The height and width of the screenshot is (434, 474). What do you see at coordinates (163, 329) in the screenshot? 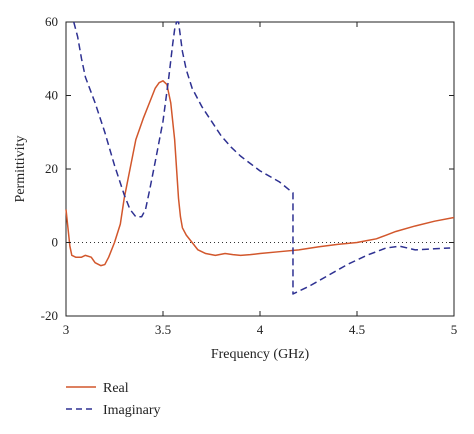
I see `x-tick-label: 3.5` at bounding box center [163, 329].